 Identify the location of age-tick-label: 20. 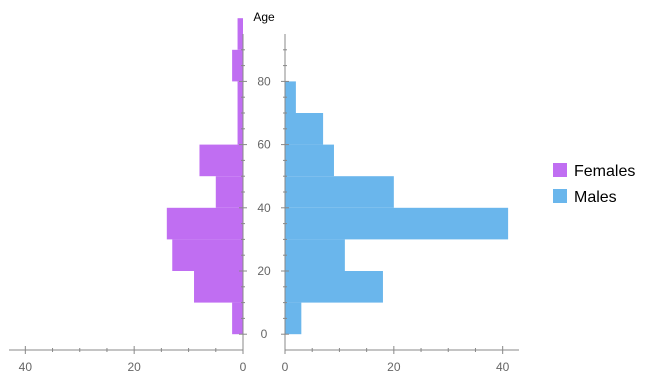
(264, 271).